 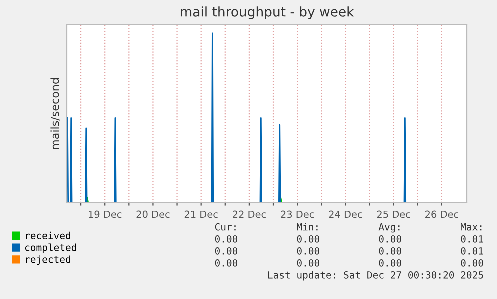 I want to click on x-tick-label: 22 Dec, so click(x=249, y=214).